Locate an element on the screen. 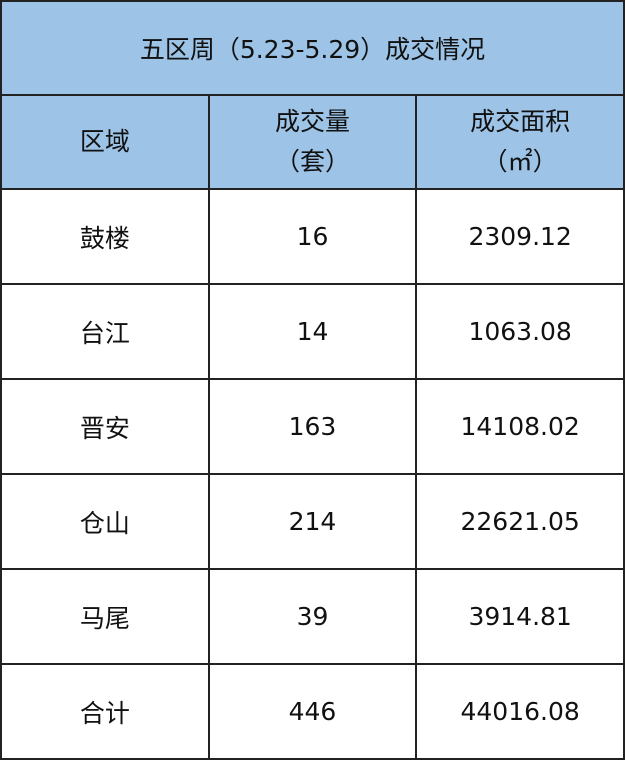 This screenshot has width=625, height=760. table-row: 晋安 163 14108.02 is located at coordinates (312, 426).